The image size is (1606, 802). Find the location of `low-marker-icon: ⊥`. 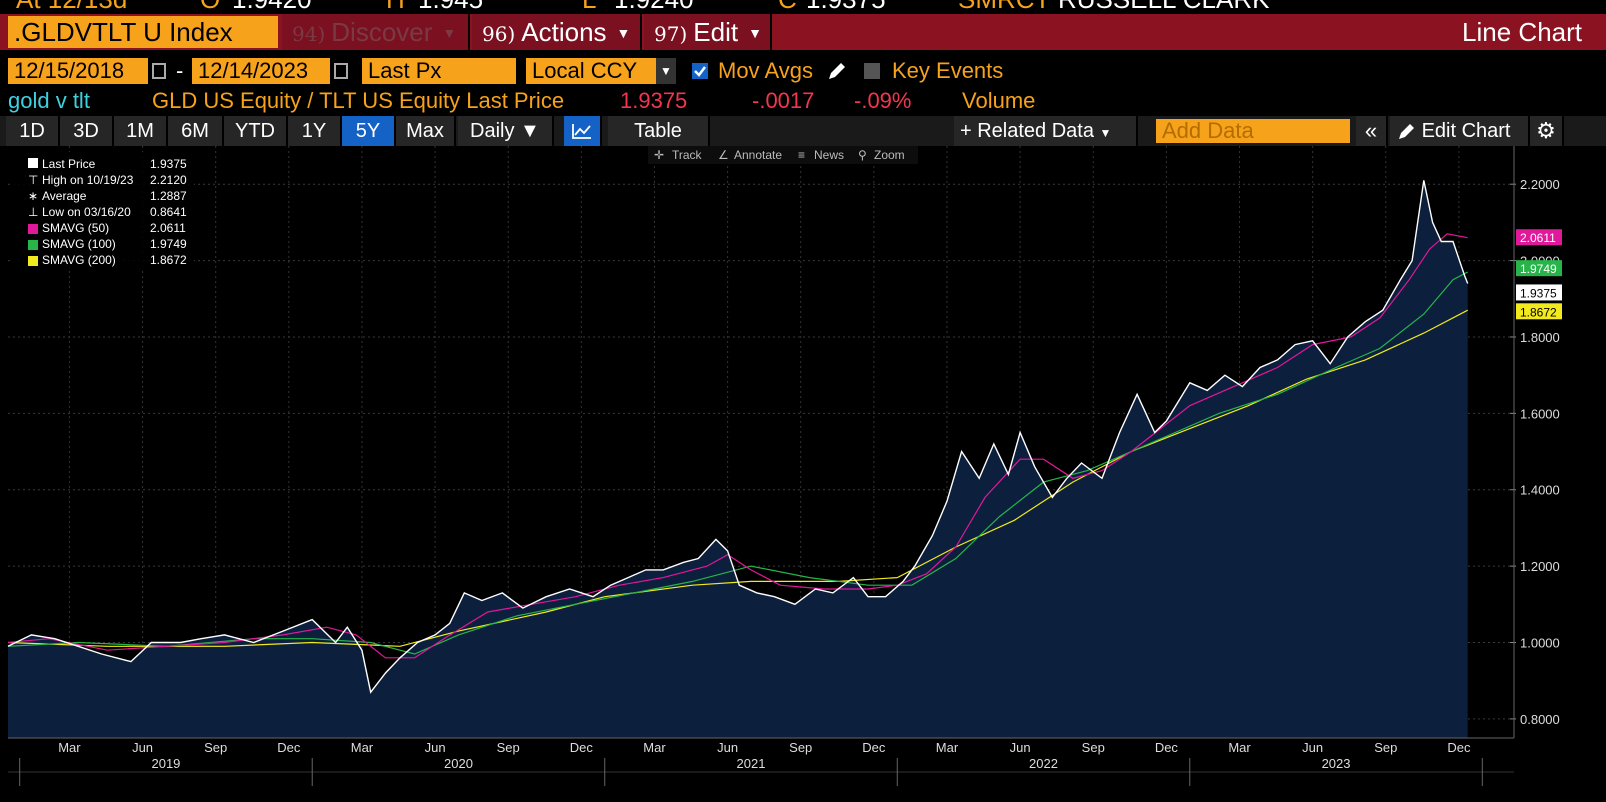

low-marker-icon: ⊥ is located at coordinates (33, 212).